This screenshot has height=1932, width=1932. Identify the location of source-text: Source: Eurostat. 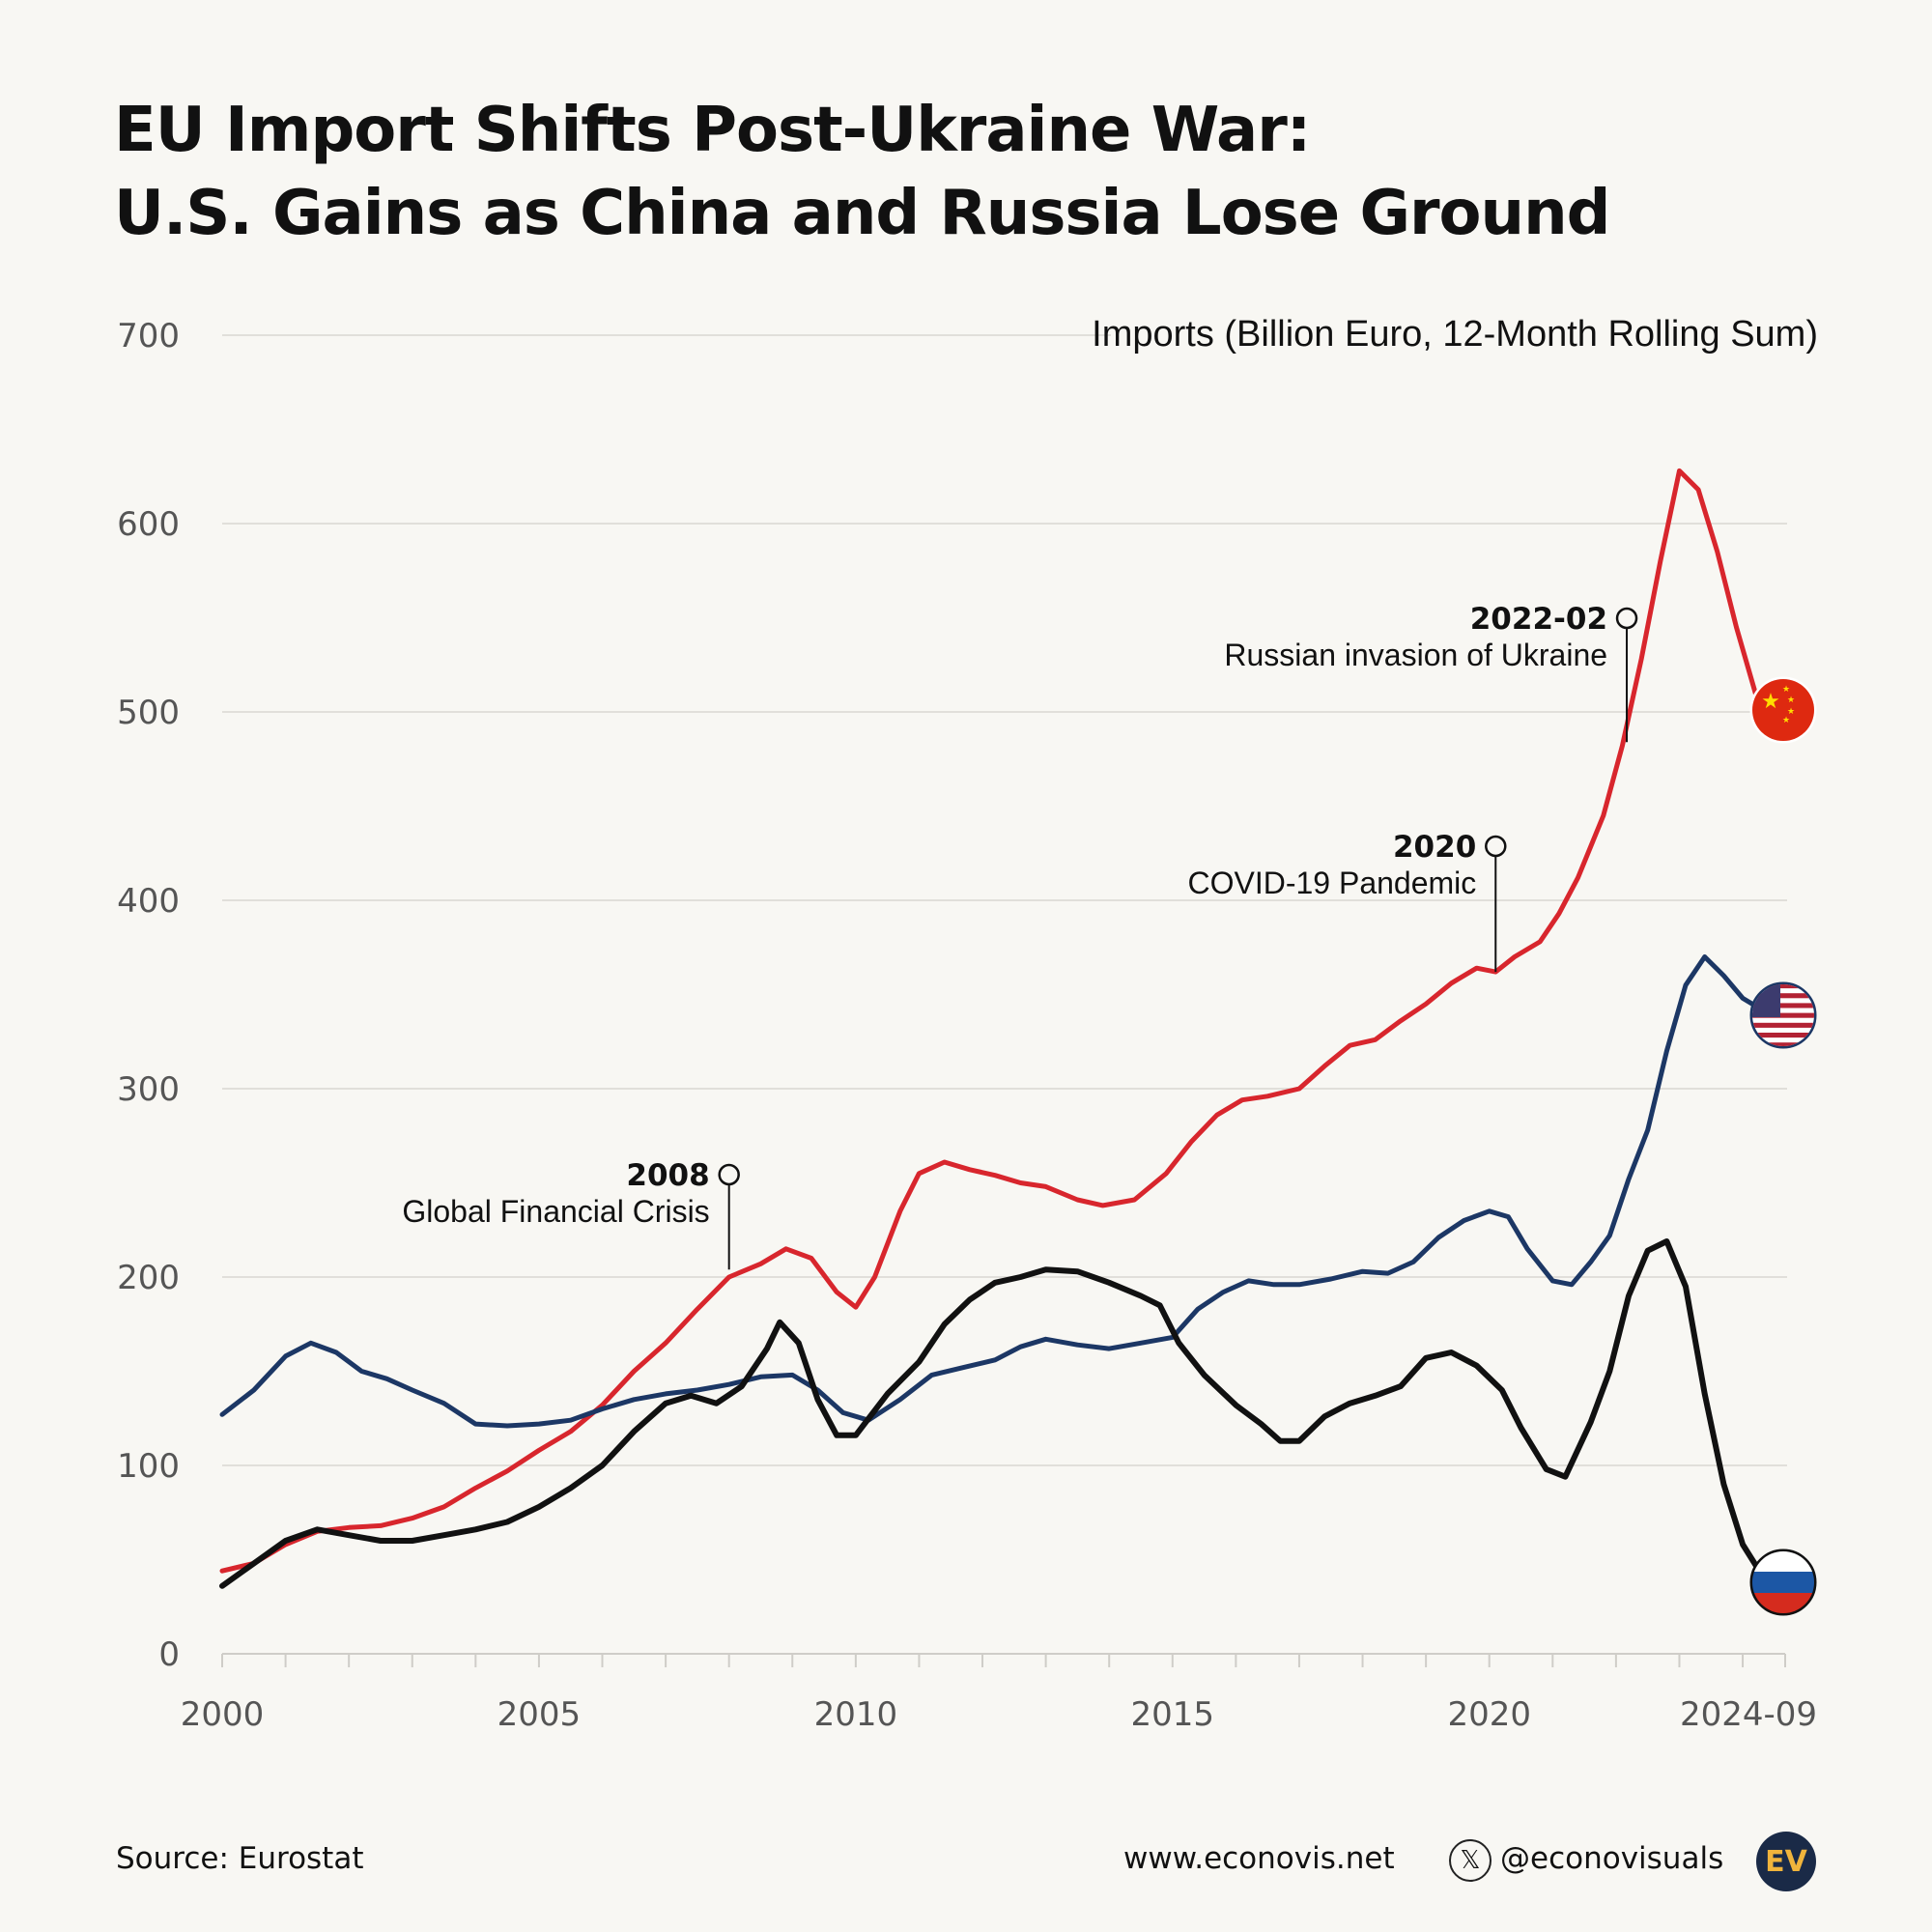
(240, 1858).